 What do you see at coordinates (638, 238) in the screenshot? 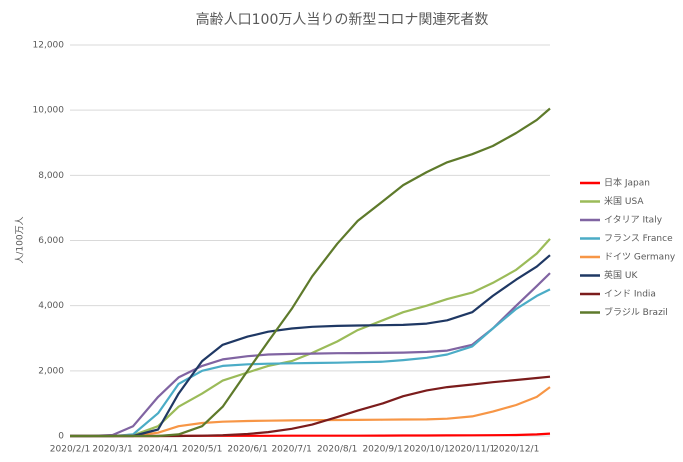
I see `legend-label: フランス France` at bounding box center [638, 238].